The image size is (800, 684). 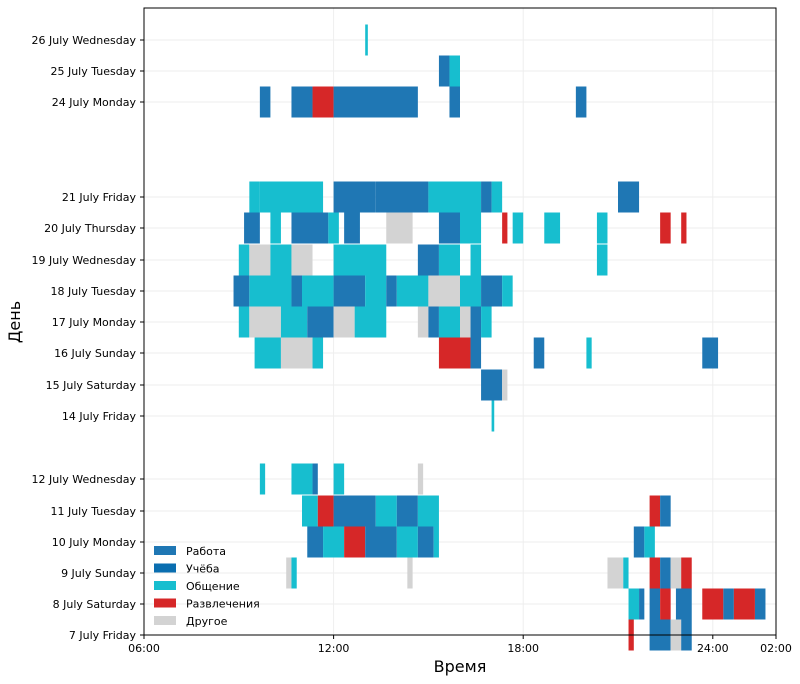 What do you see at coordinates (523, 648) in the screenshot?
I see `x-tick-label: 18:00` at bounding box center [523, 648].